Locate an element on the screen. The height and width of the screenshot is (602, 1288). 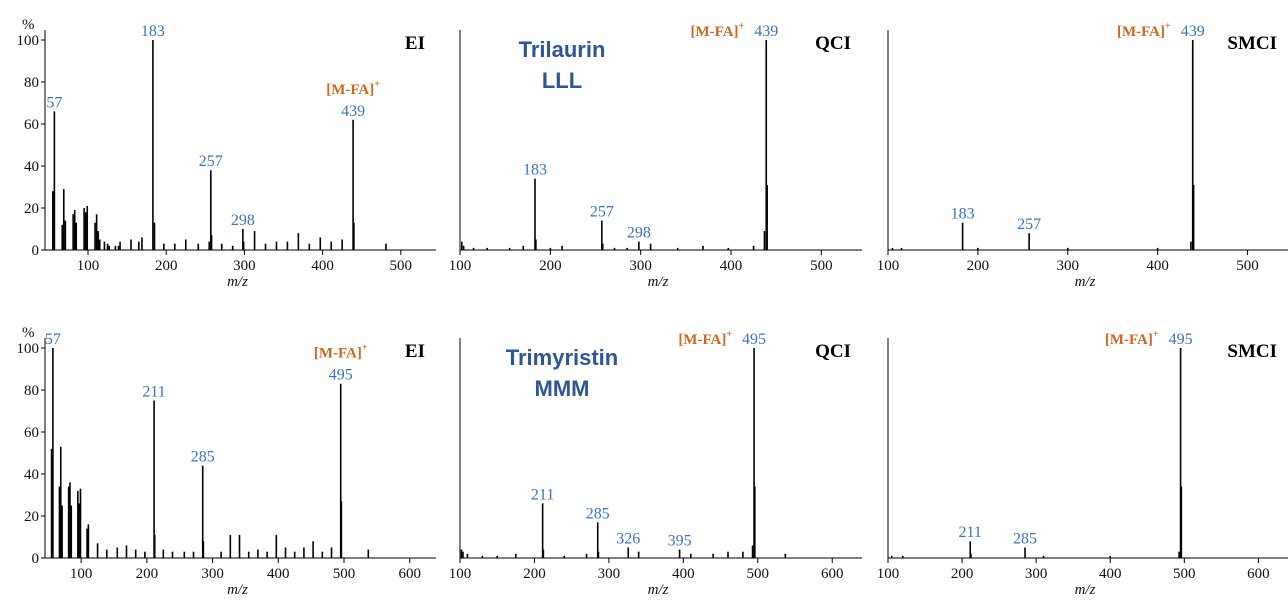
peak-label: 326 is located at coordinates (628, 539).